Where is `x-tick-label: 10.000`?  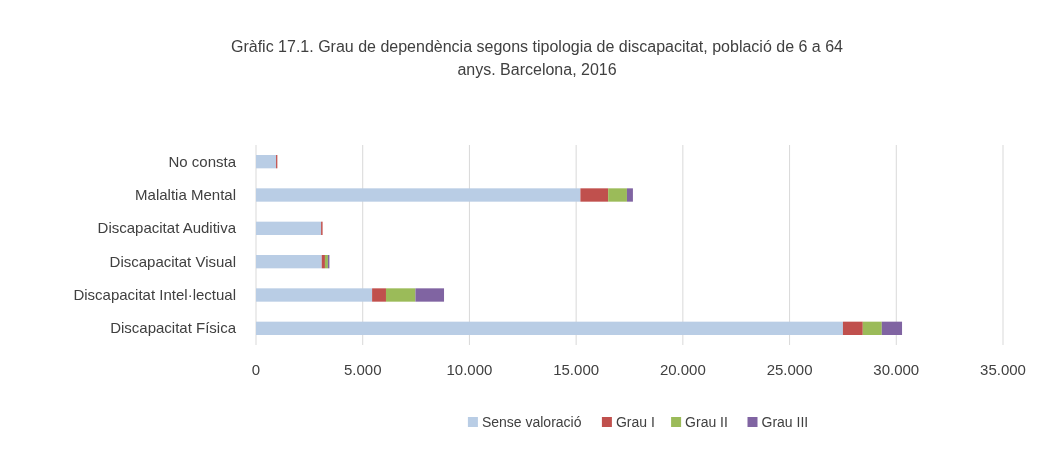
x-tick-label: 10.000 is located at coordinates (469, 369).